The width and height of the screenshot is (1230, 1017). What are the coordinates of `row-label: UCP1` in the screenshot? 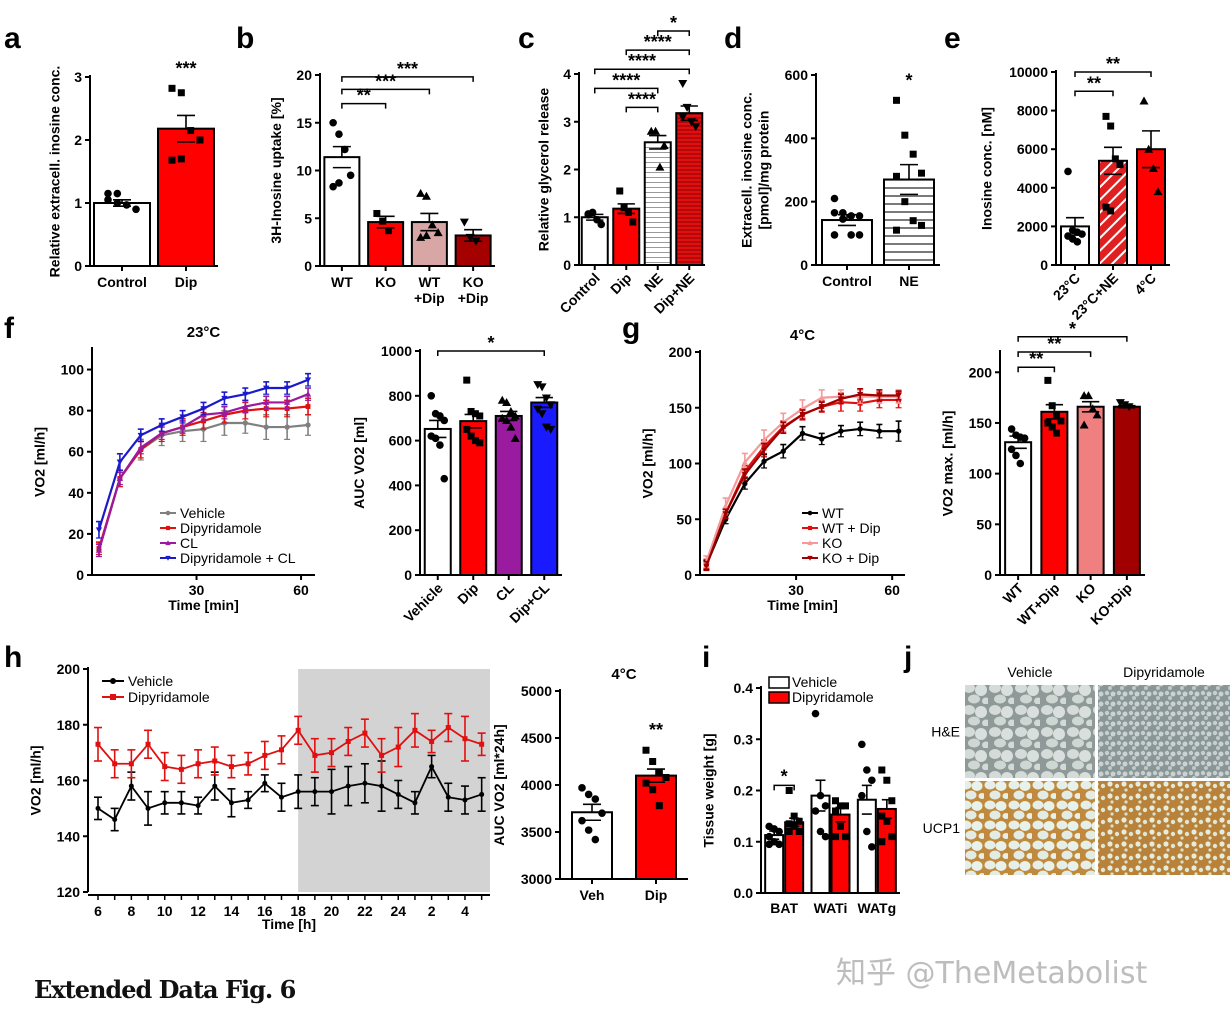 It's located at (942, 828).